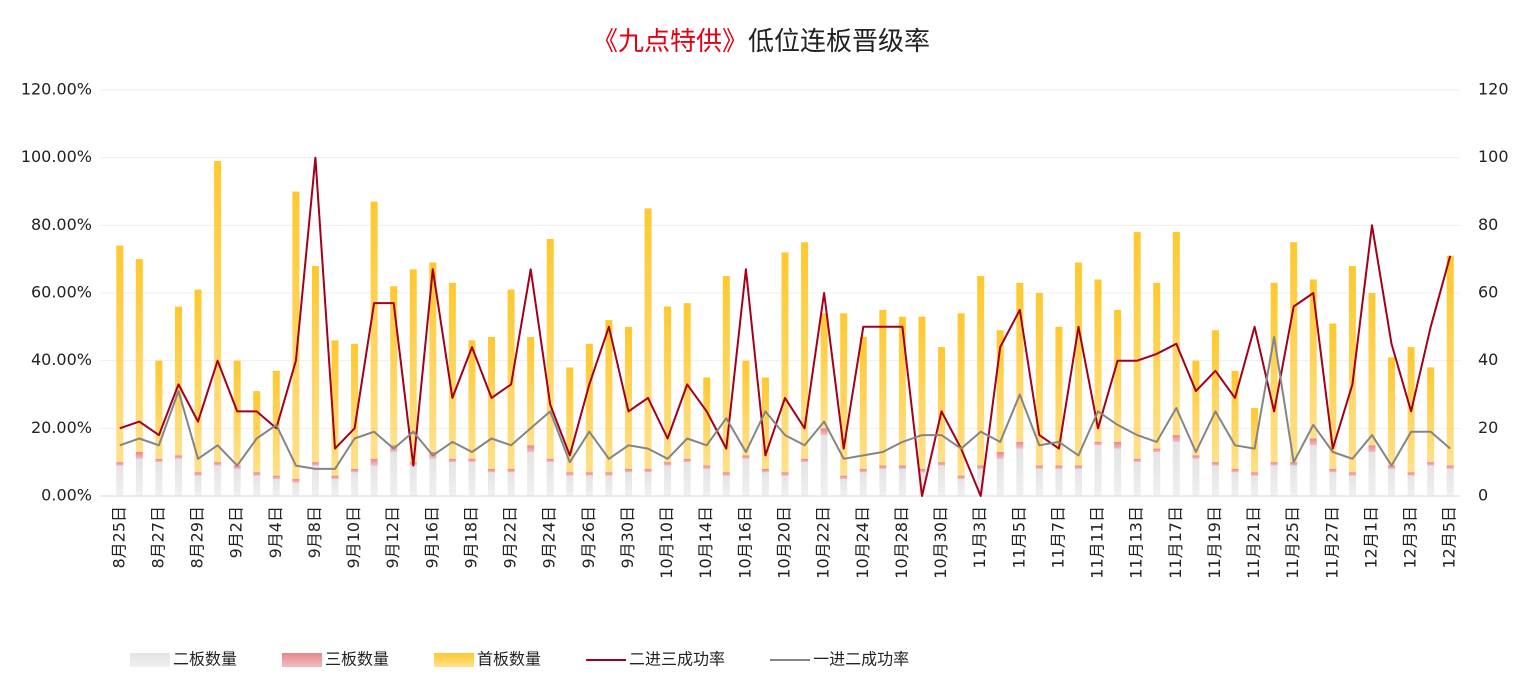 Image resolution: width=1522 pixels, height=688 pixels. I want to click on x-tick-label: 10月16日, so click(744, 542).